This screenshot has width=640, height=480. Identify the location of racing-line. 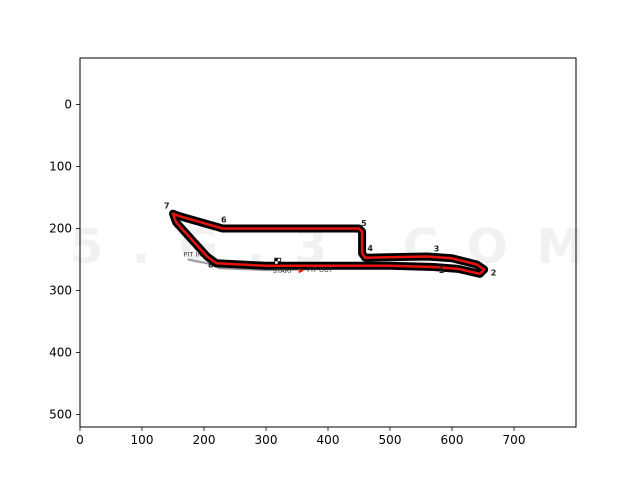
(328, 244).